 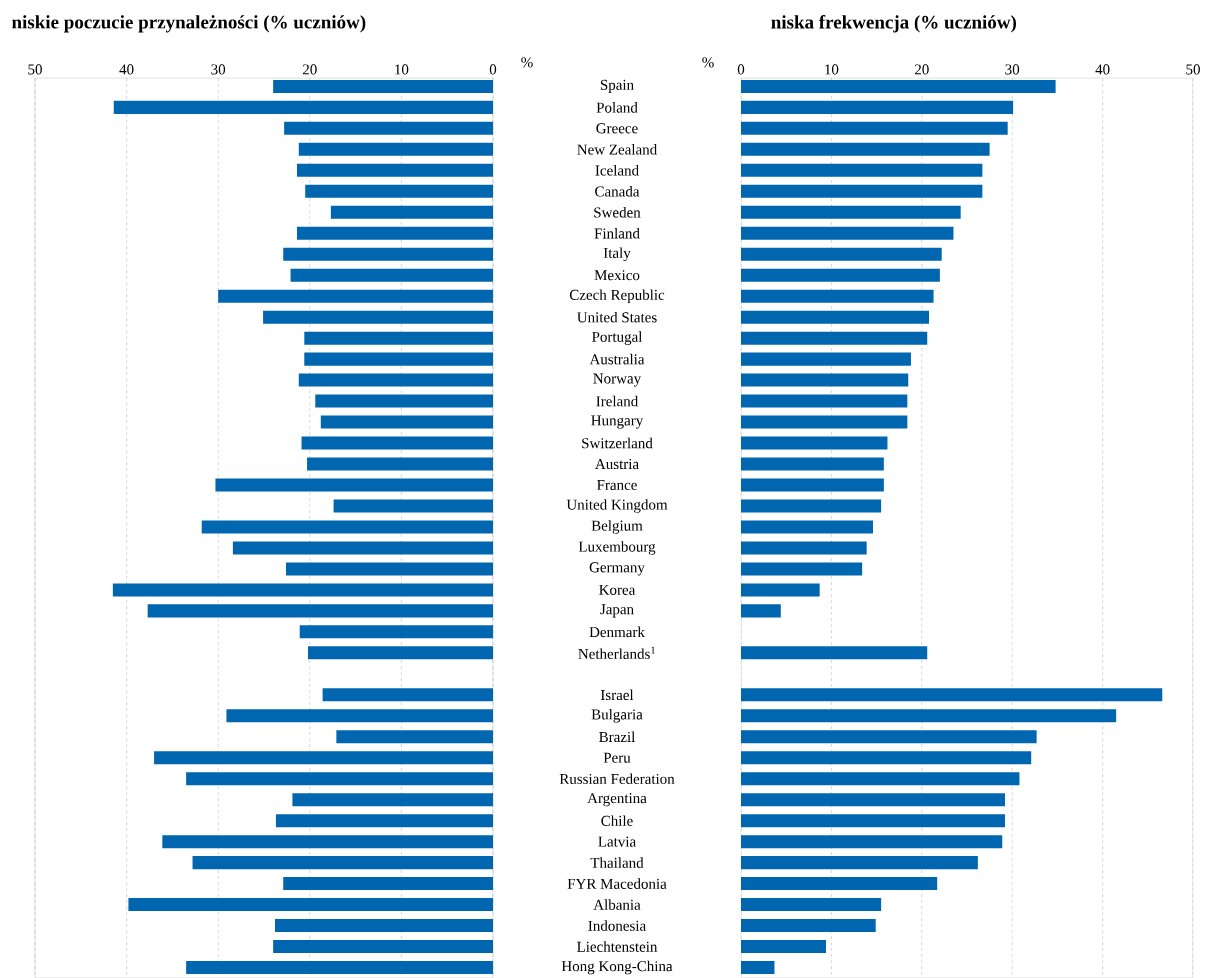 I want to click on y-tick-label: United States, so click(x=617, y=317).